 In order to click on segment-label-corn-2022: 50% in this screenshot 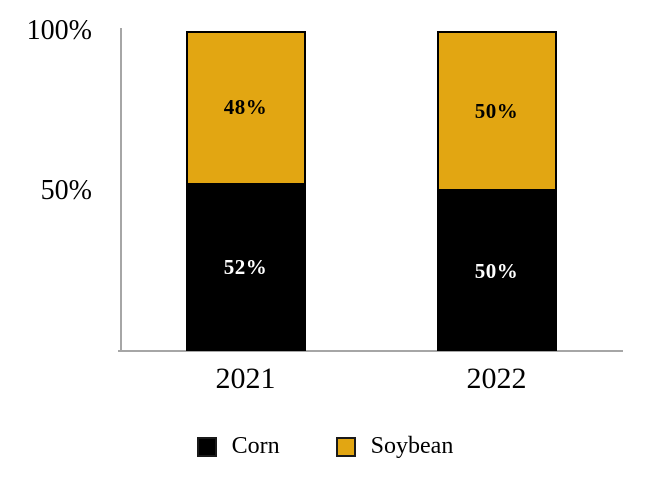, I will do `click(496, 270)`.